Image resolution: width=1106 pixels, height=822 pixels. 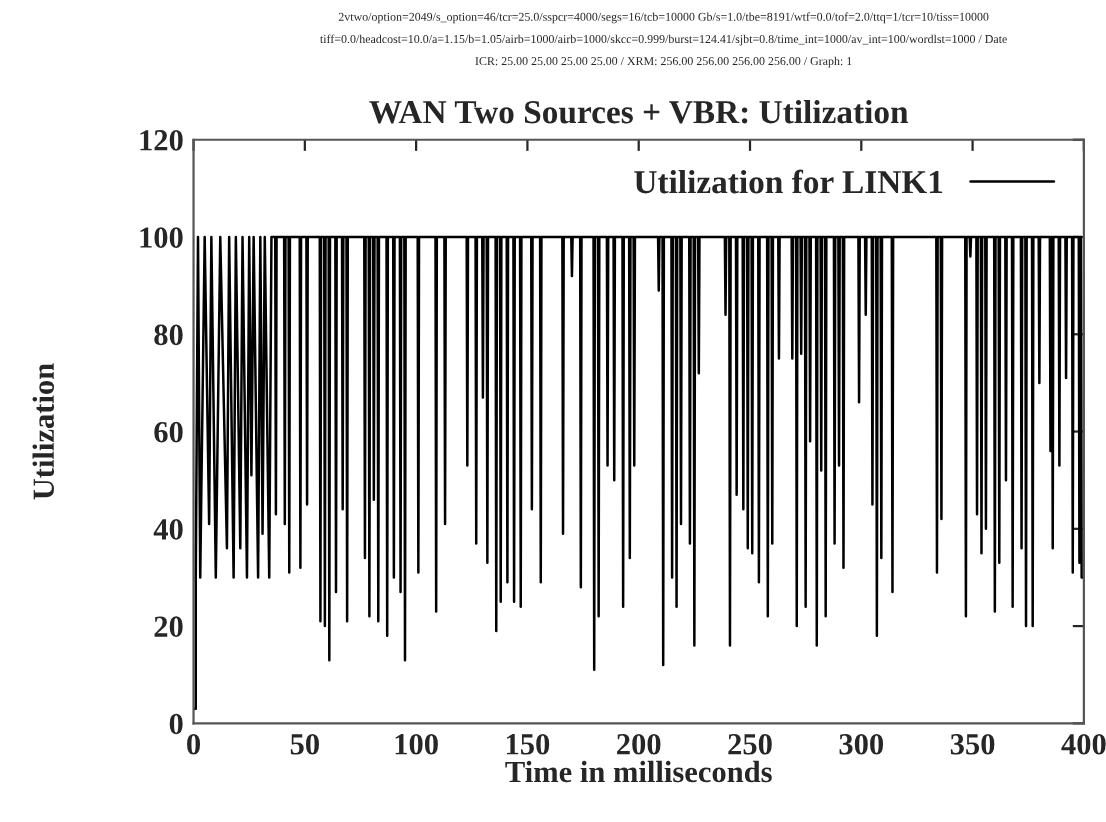 I want to click on y-tick-label: 120, so click(x=161, y=140).